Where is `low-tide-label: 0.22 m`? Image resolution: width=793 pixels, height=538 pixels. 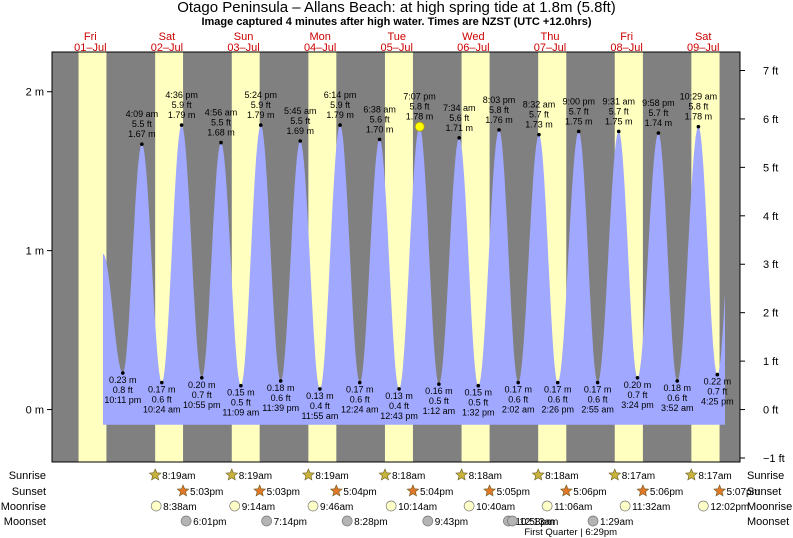
low-tide-label: 0.22 m is located at coordinates (718, 382).